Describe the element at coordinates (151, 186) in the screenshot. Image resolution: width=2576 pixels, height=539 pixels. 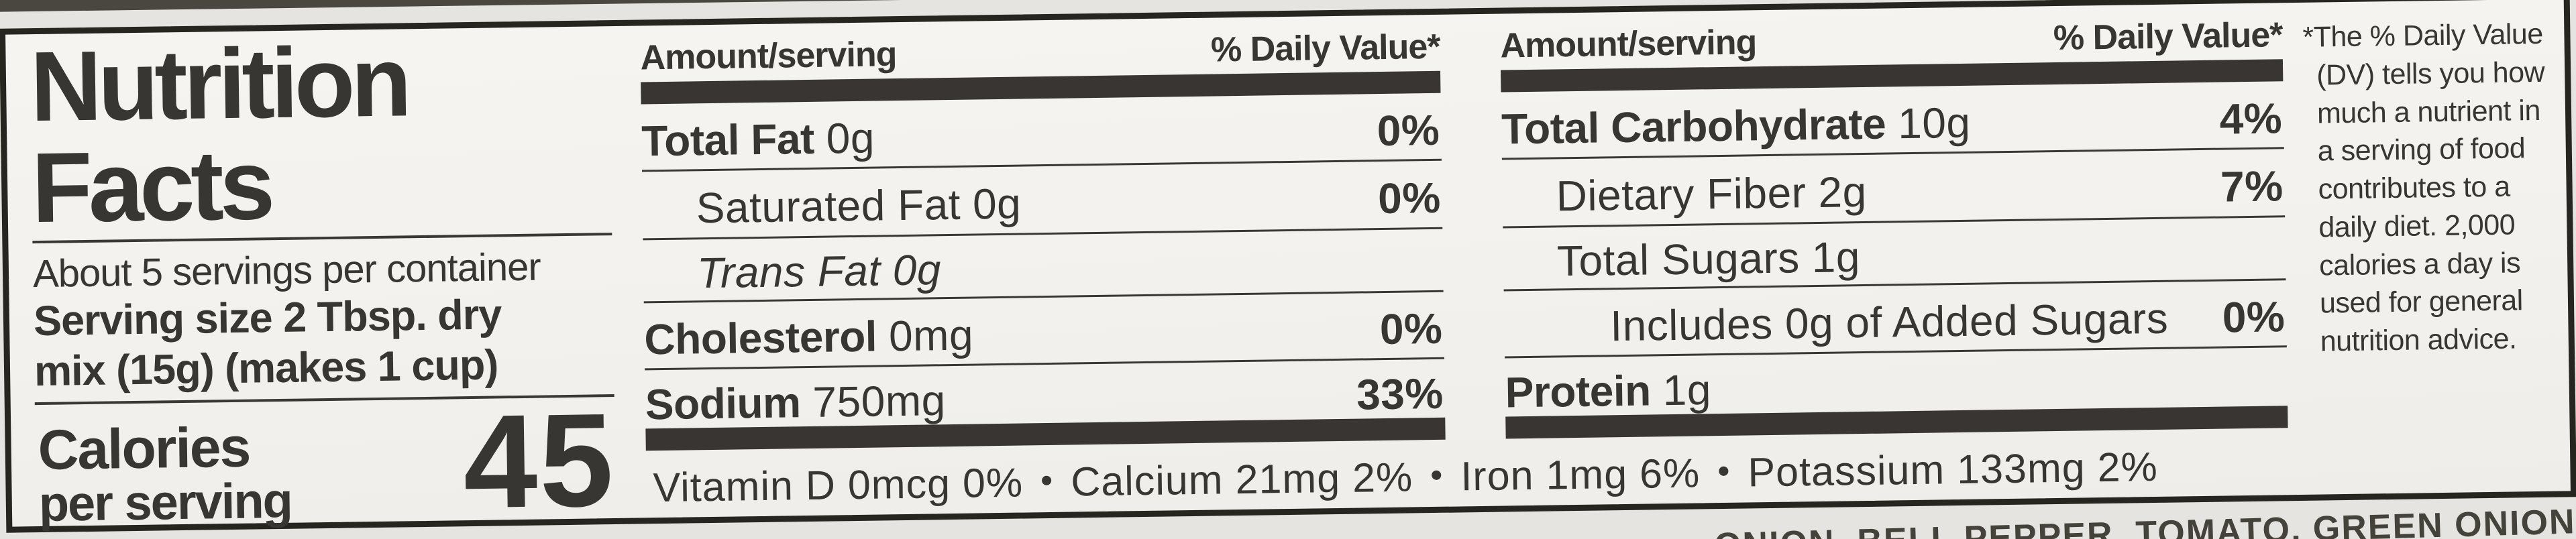
I see `label-title-line2: Facts` at that location.